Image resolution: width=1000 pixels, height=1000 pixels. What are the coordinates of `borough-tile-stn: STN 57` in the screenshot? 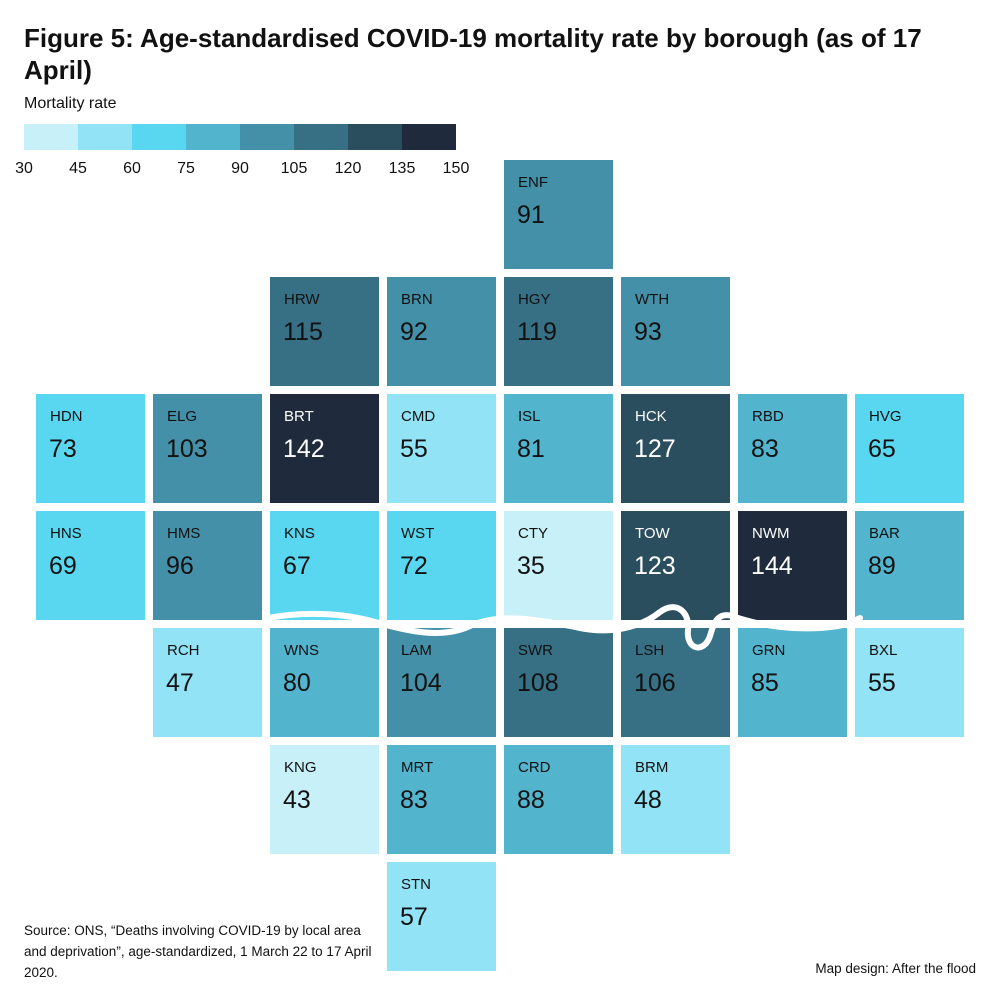 It's located at (441, 916).